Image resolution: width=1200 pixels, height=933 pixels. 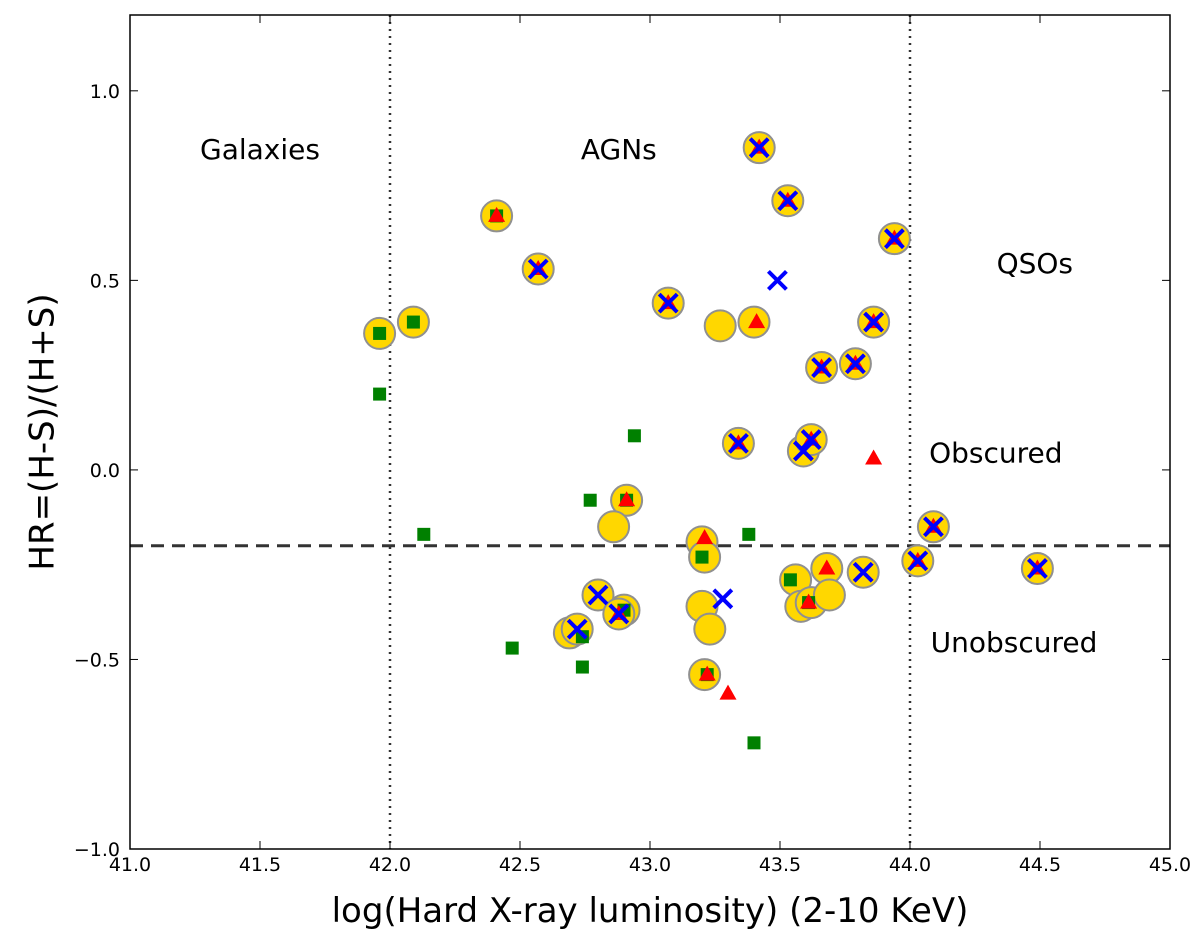 I want to click on region-label: AGNs, so click(x=619, y=149).